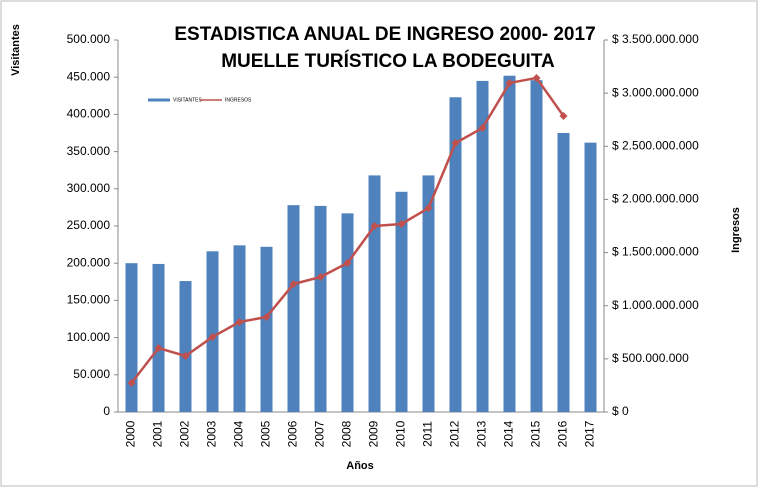 The height and width of the screenshot is (487, 758). Describe the element at coordinates (293, 433) in the screenshot. I see `x-tick-label: 2006` at that location.